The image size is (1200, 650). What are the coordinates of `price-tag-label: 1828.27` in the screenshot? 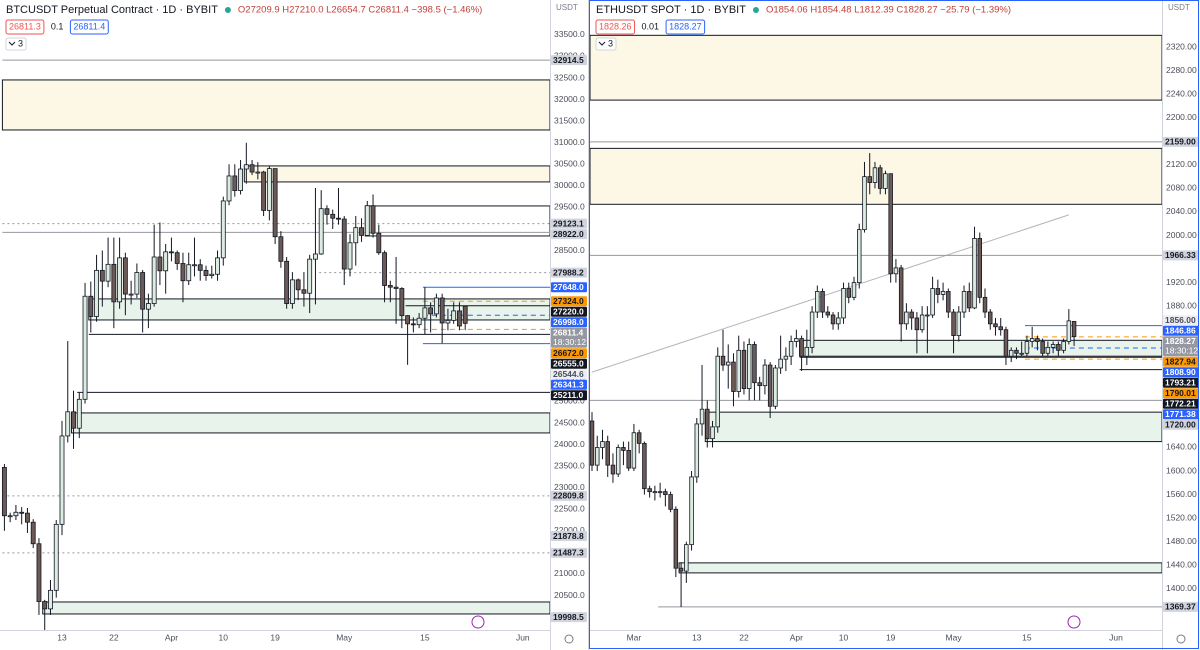 It's located at (1180, 341).